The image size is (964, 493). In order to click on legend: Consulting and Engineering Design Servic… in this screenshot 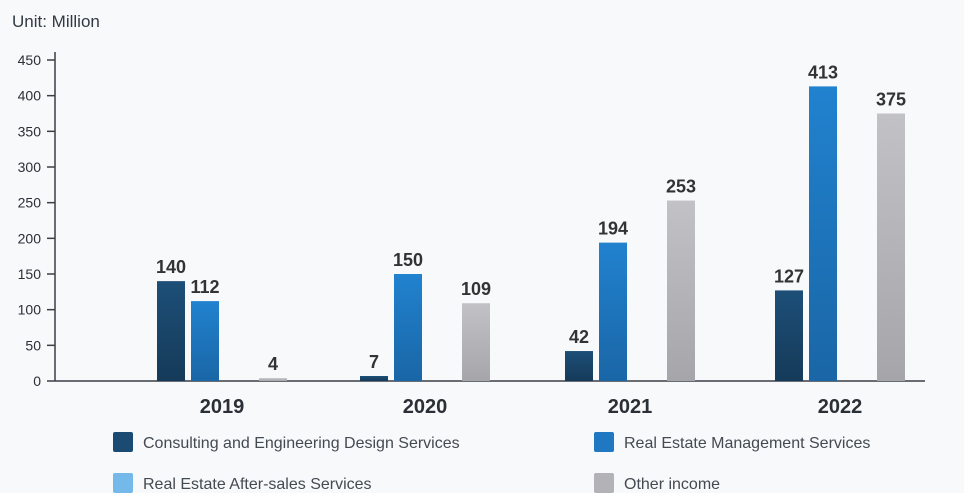, I will do `click(491, 462)`.